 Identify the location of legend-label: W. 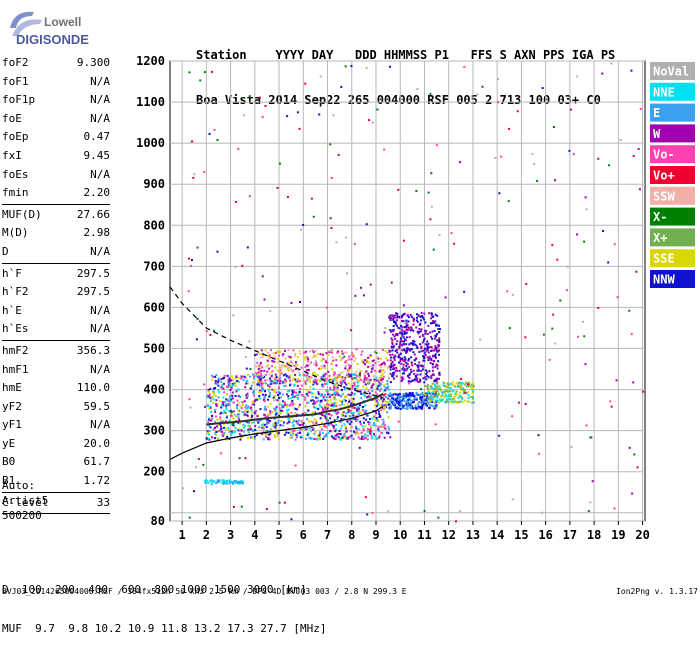
(657, 134).